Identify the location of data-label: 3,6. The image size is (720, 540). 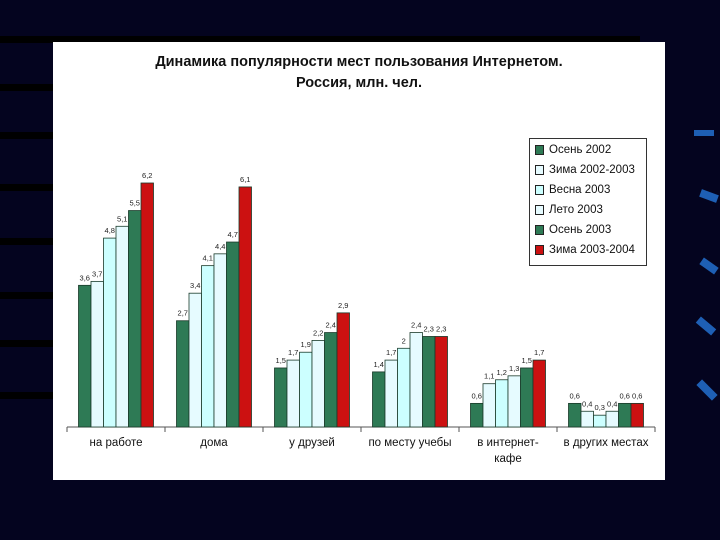
(85, 277).